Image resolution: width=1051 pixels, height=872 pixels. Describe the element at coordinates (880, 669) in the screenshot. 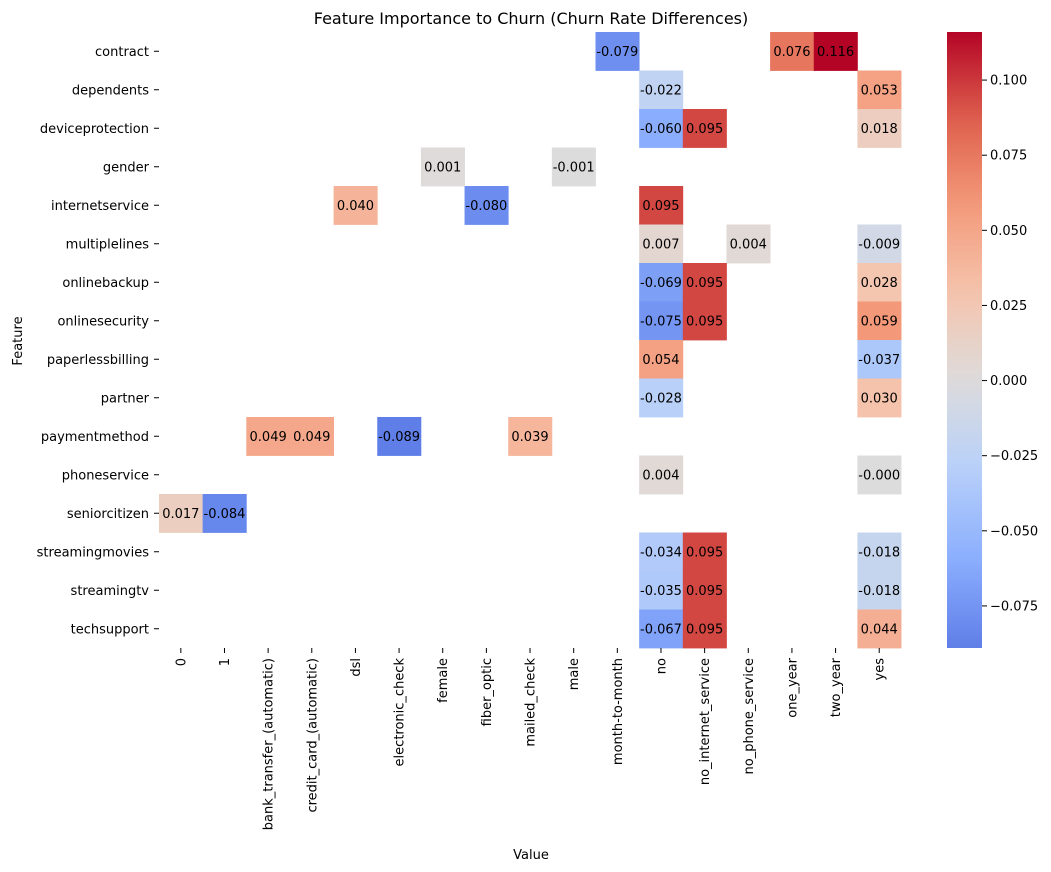

I see `x-tick-label: yes` at that location.